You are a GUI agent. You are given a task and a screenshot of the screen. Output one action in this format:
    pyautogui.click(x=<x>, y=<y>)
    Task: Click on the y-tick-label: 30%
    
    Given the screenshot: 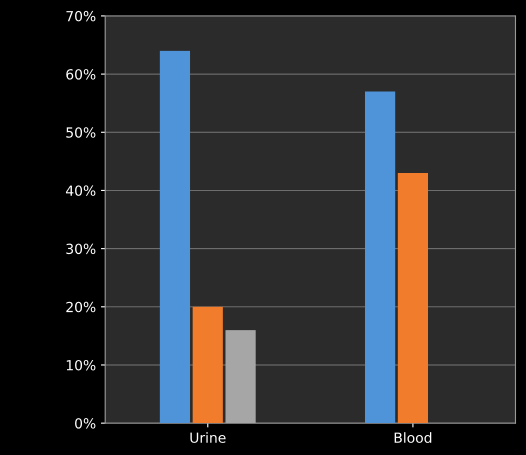 What is the action you would take?
    pyautogui.click(x=81, y=249)
    